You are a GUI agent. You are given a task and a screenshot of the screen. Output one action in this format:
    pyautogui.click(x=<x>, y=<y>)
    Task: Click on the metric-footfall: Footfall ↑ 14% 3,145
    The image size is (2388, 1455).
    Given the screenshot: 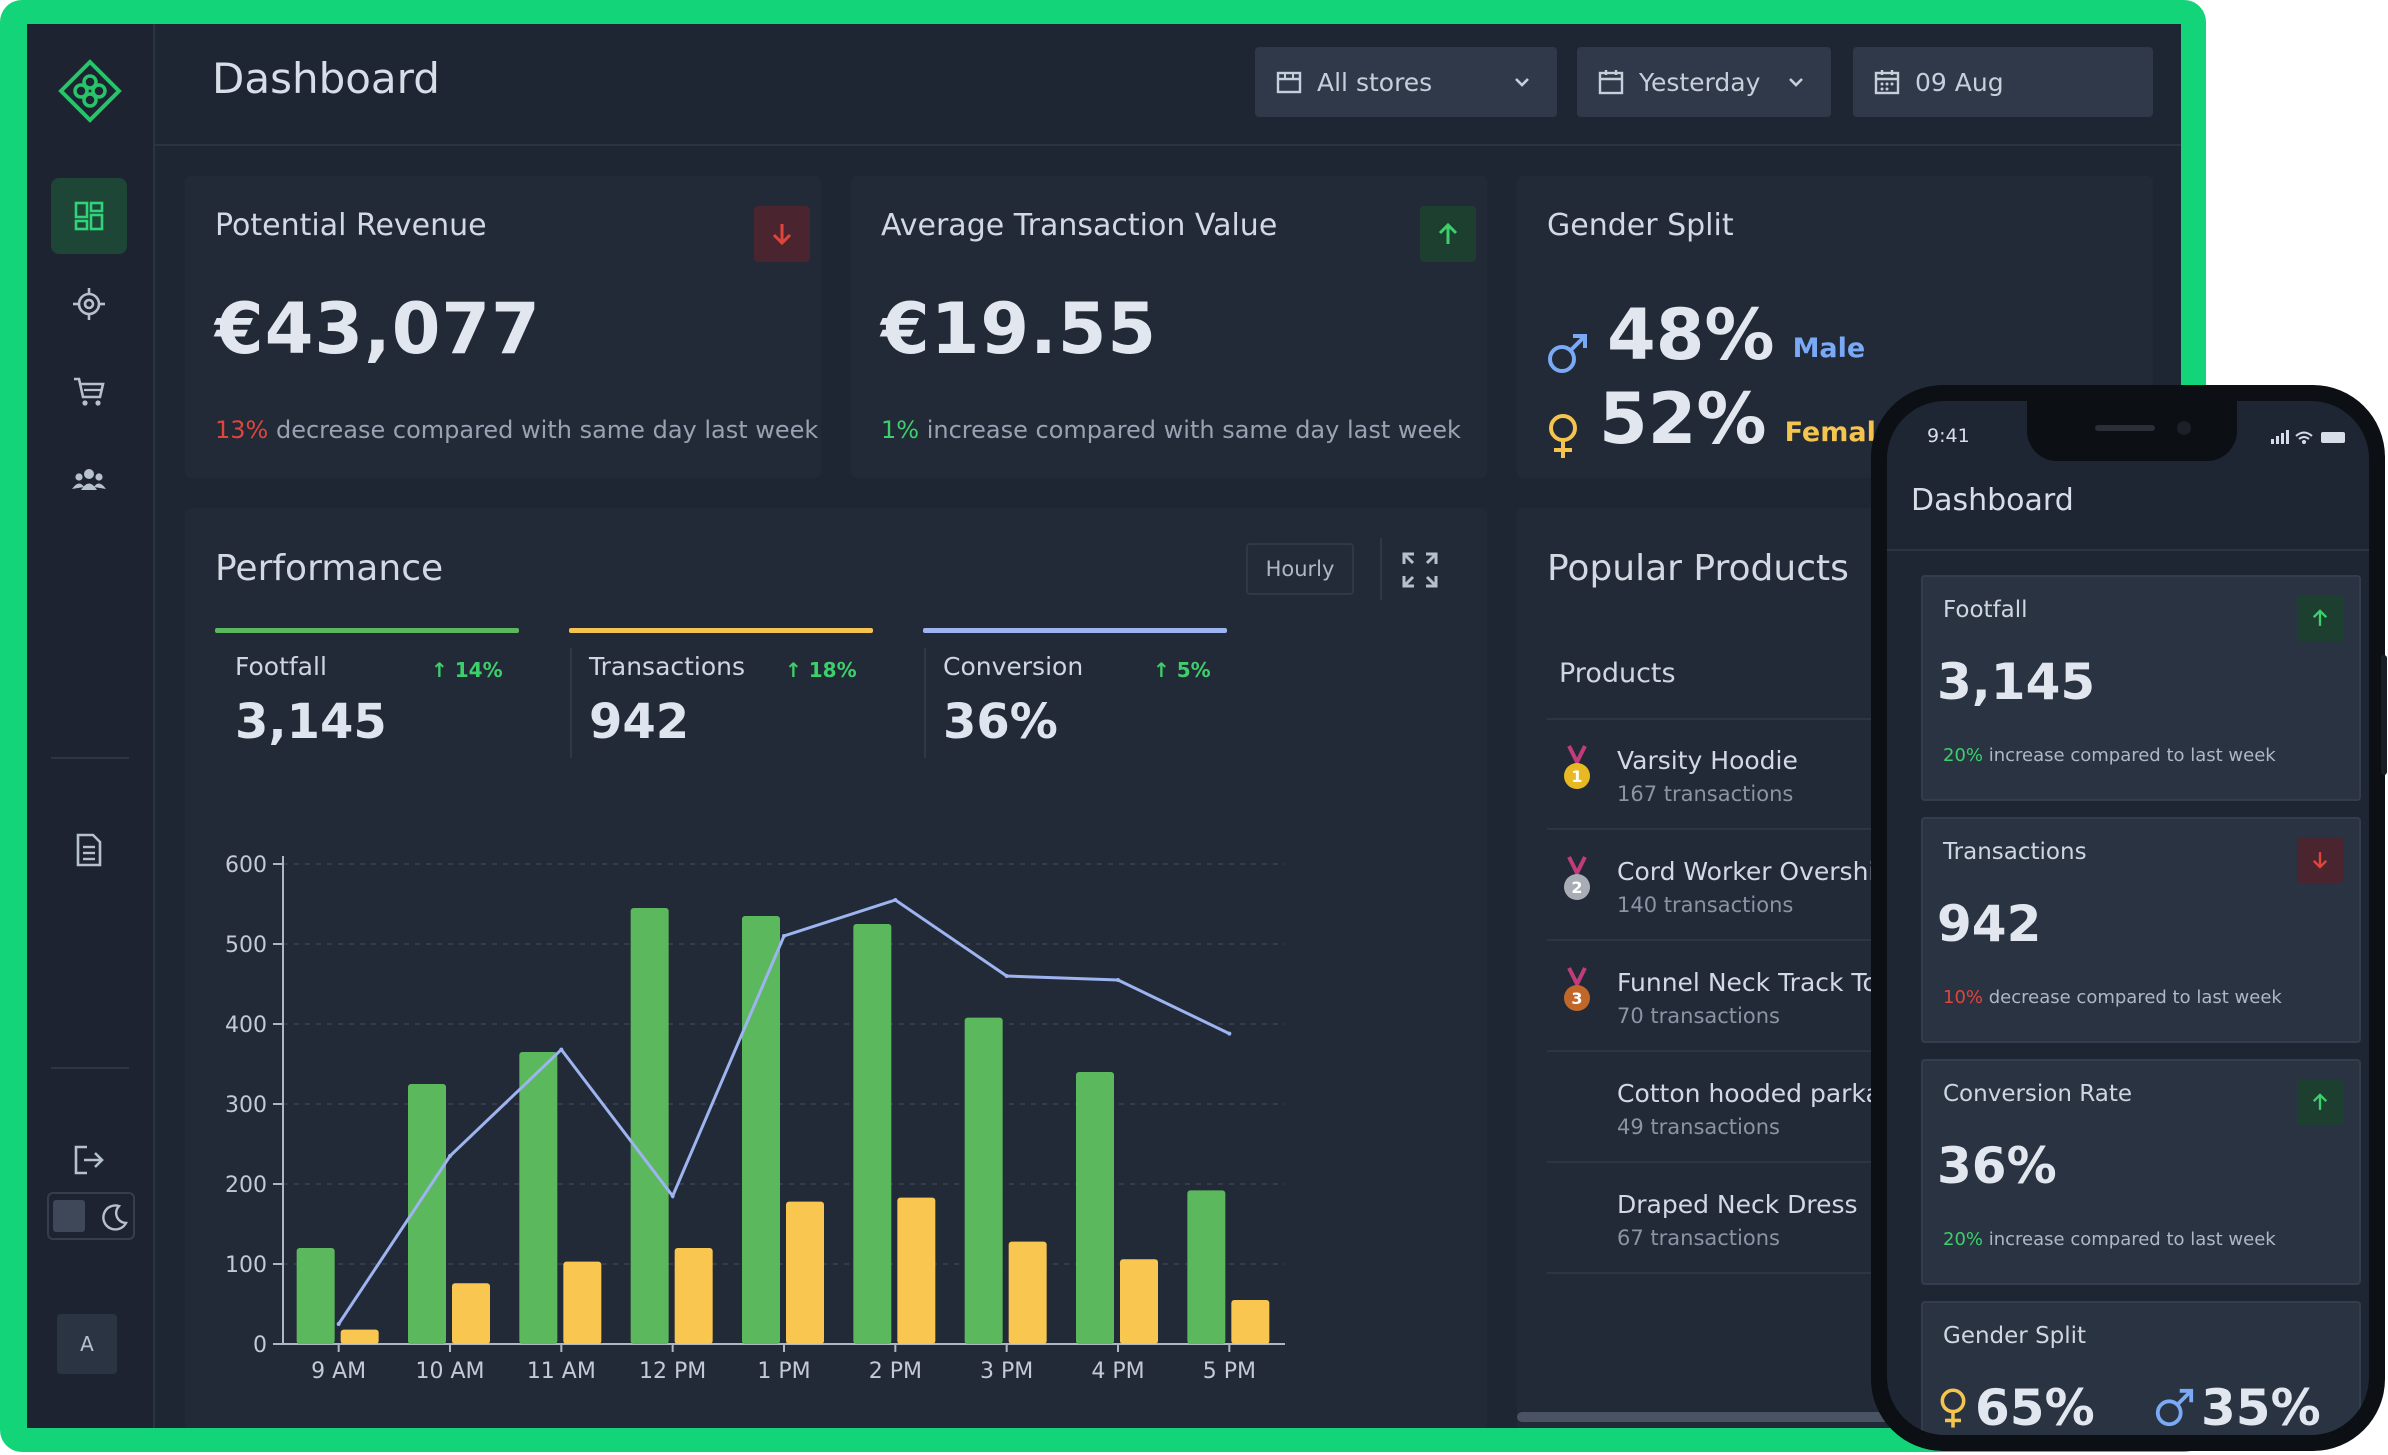 What is the action you would take?
    pyautogui.click(x=370, y=693)
    